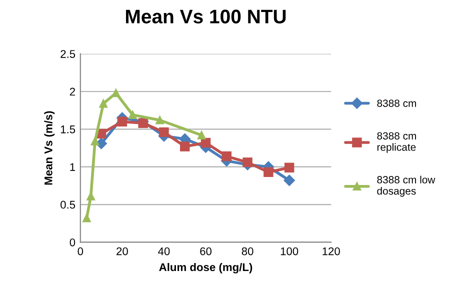  Describe the element at coordinates (68, 130) in the screenshot. I see `y-tick-label: 1.5` at that location.